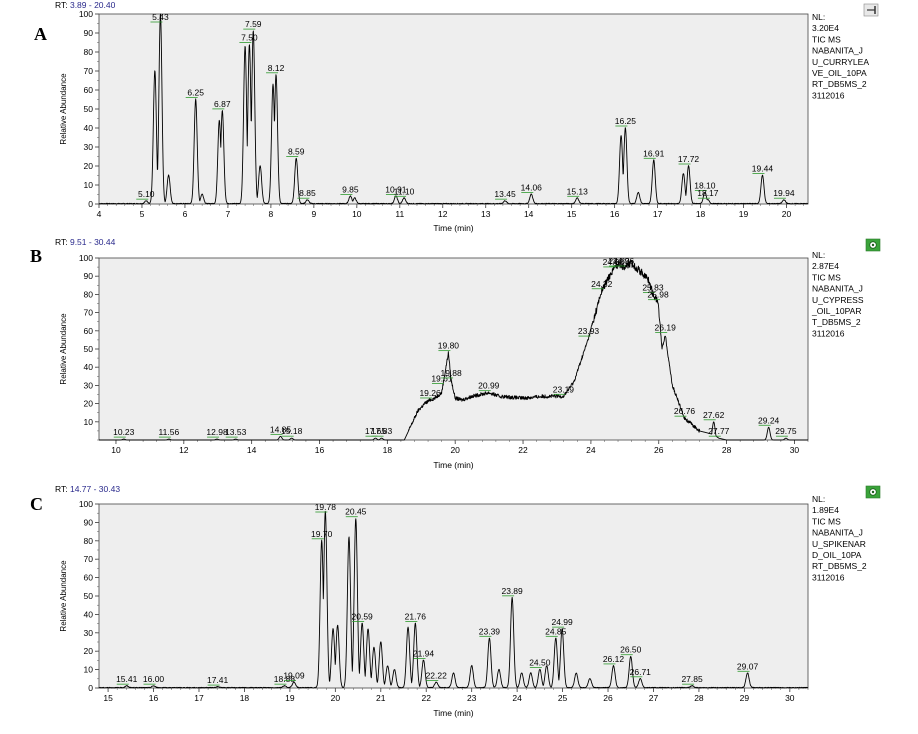  Describe the element at coordinates (532, 188) in the screenshot. I see `peak-label: 14.06` at that location.